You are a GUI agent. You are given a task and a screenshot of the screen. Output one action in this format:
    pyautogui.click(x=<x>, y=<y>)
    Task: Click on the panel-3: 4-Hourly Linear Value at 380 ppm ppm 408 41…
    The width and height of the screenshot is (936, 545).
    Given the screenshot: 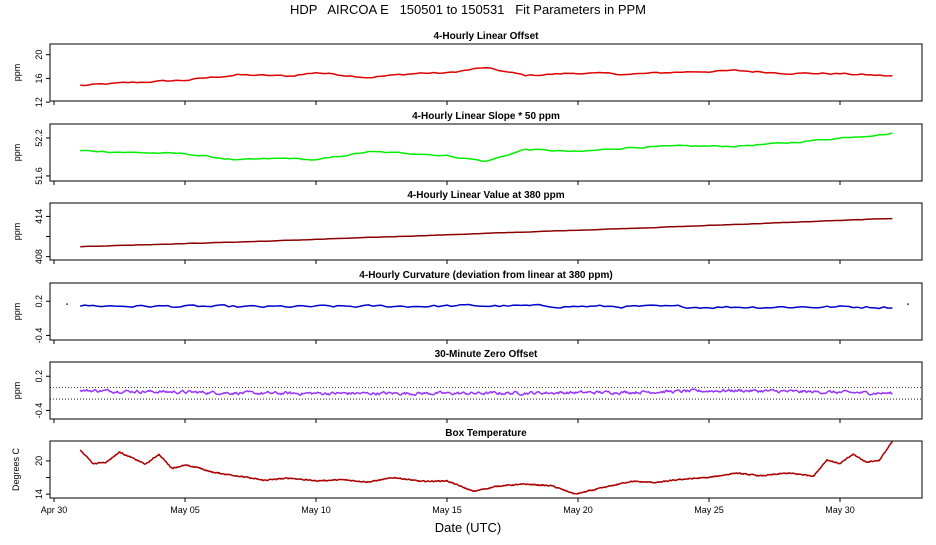 What is the action you would take?
    pyautogui.click(x=467, y=227)
    